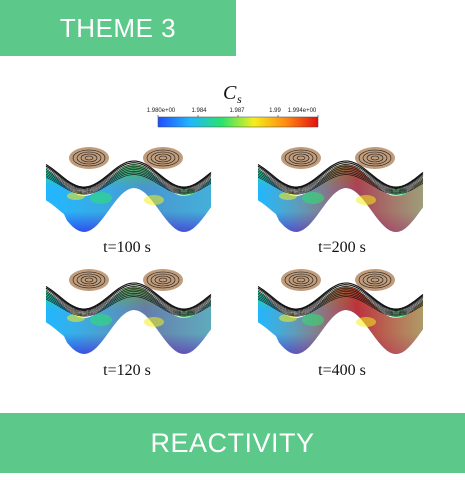  I want to click on colorbar-tick-label: 1.99, so click(275, 111).